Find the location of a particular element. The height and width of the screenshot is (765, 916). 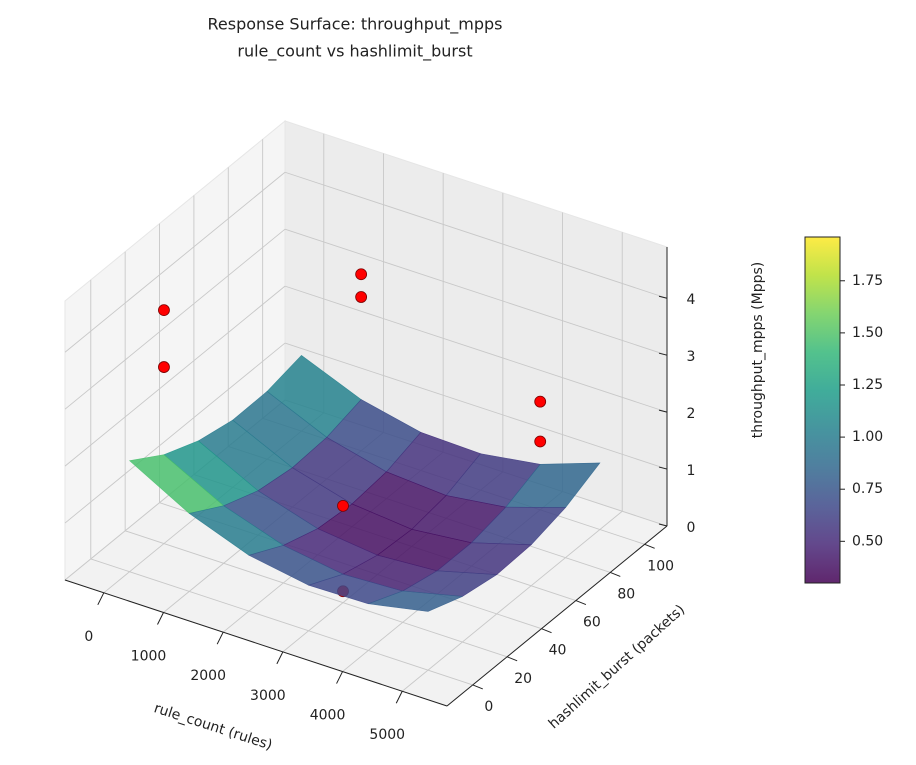

x-tick-label: 2000 is located at coordinates (208, 676).